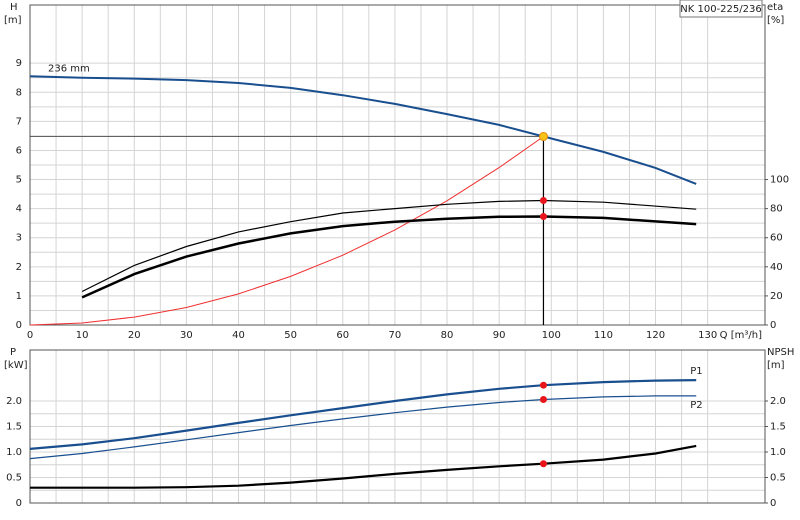 The image size is (800, 520). Describe the element at coordinates (290, 335) in the screenshot. I see `x-tick-label: 50` at that location.